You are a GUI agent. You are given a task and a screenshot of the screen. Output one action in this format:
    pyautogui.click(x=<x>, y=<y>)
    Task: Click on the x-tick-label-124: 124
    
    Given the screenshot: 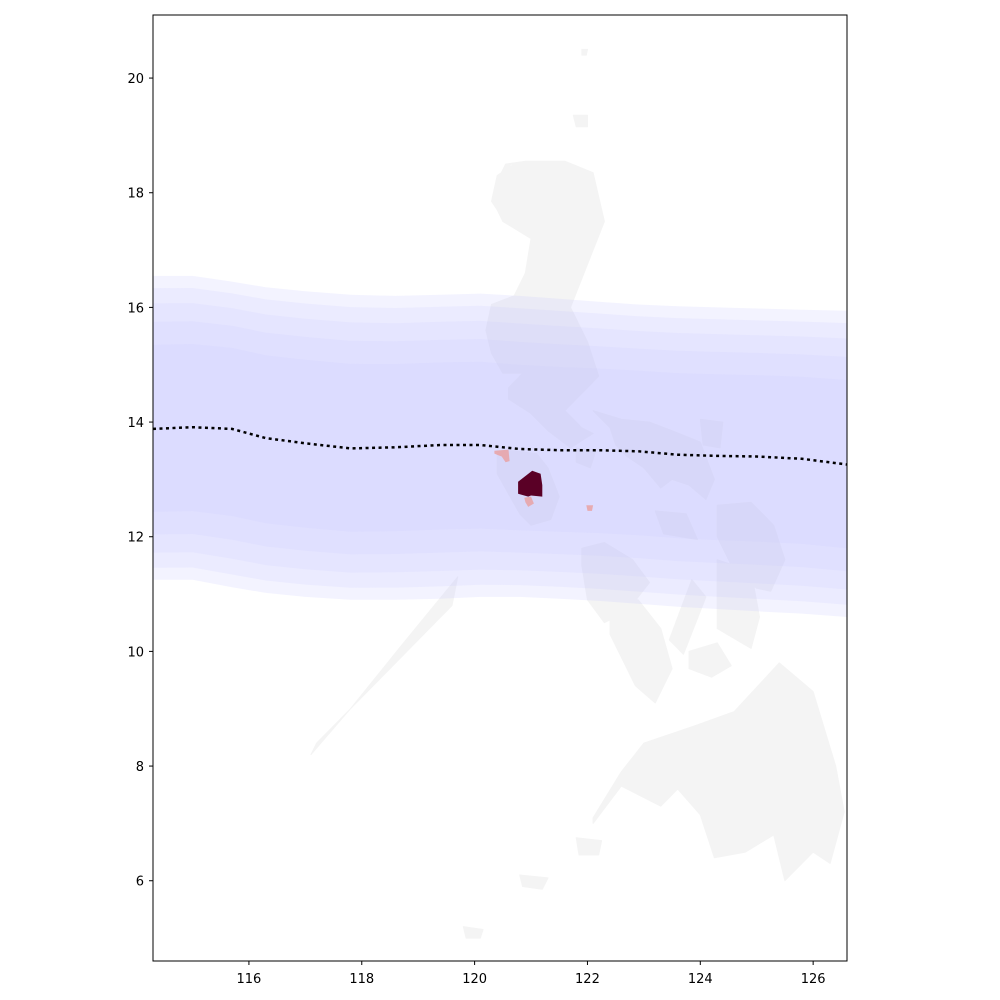 What is the action you would take?
    pyautogui.click(x=700, y=979)
    